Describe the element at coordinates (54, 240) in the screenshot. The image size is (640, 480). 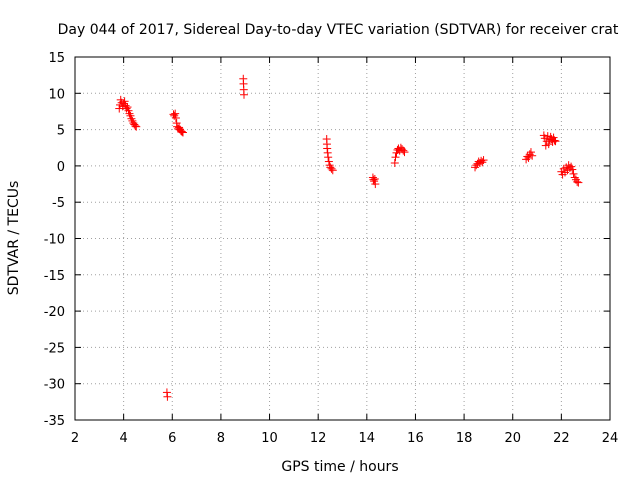
I see `y-tick-label: -10` at that location.